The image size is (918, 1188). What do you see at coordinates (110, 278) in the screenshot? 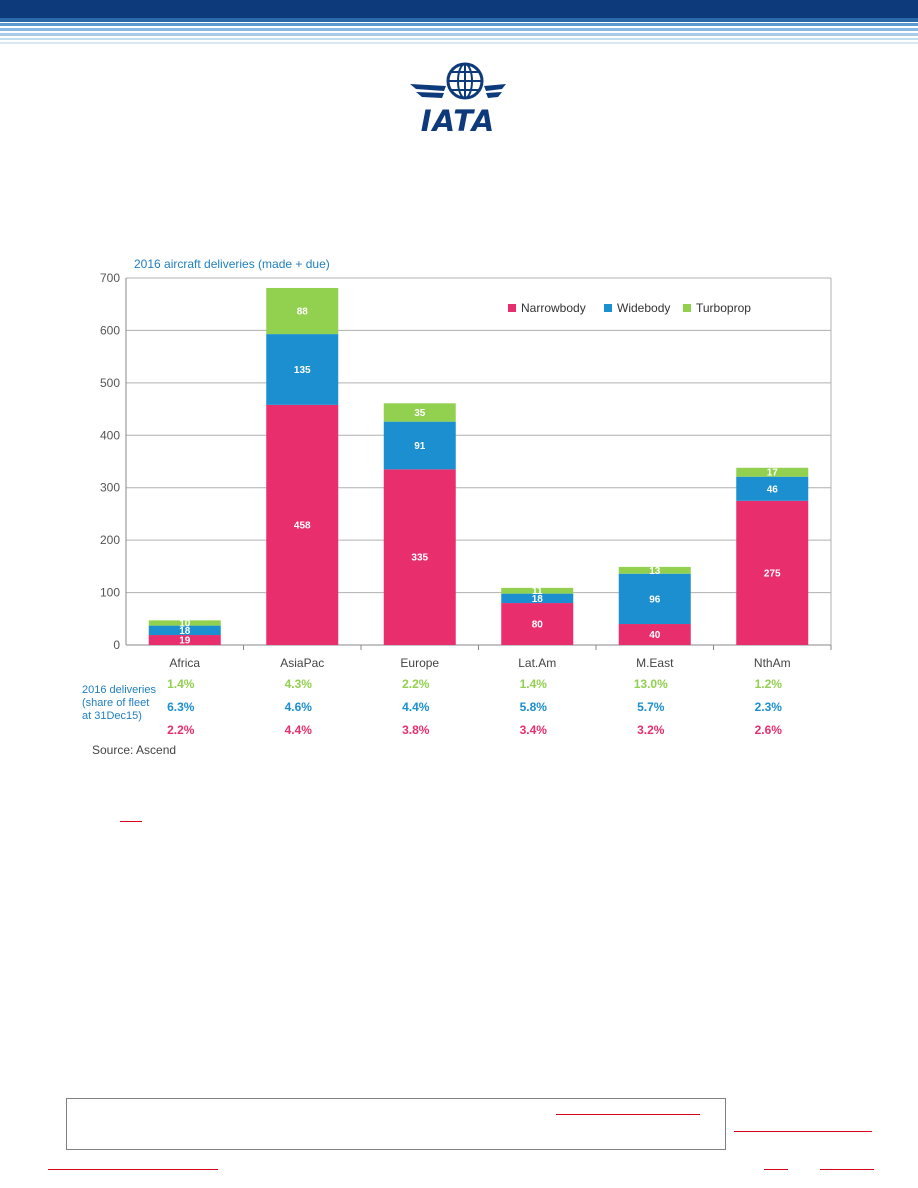
I see `y-tick-label: 700` at bounding box center [110, 278].